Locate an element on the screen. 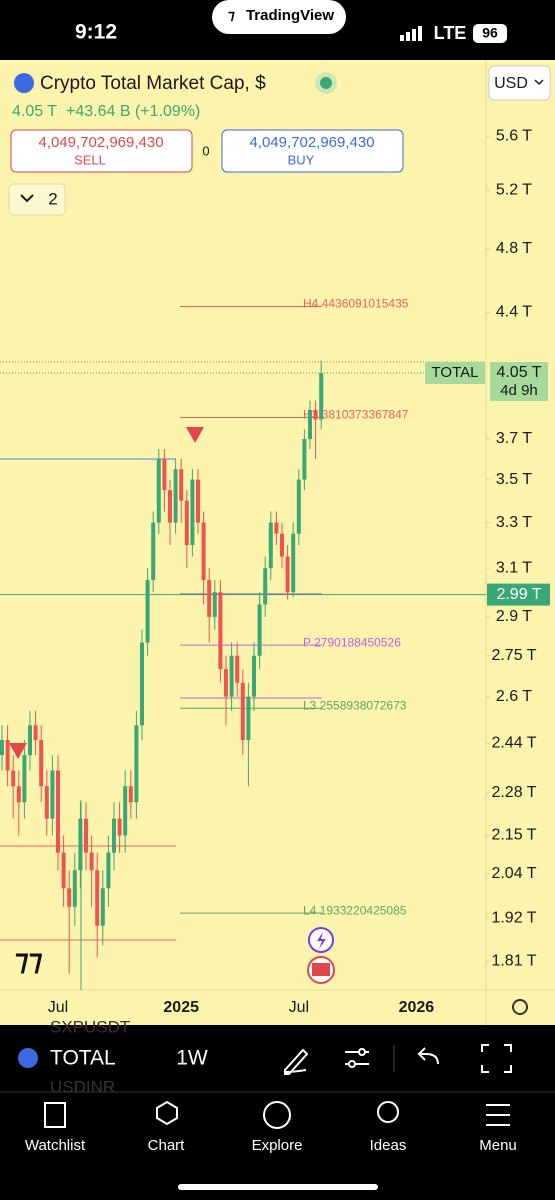  nav-label: Menu is located at coordinates (498, 1145).